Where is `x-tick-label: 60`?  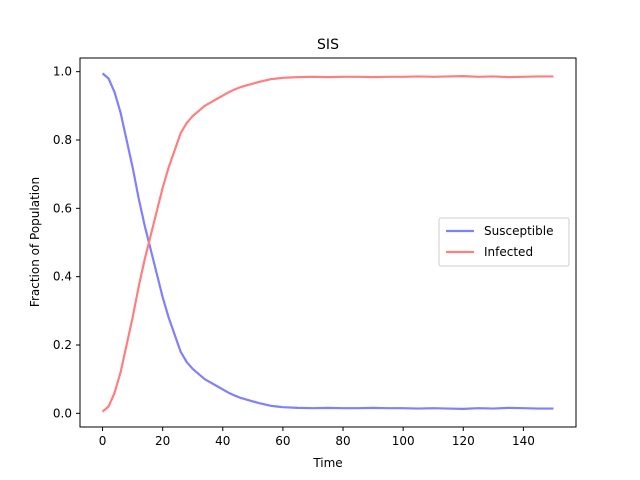 x-tick-label: 60 is located at coordinates (282, 441).